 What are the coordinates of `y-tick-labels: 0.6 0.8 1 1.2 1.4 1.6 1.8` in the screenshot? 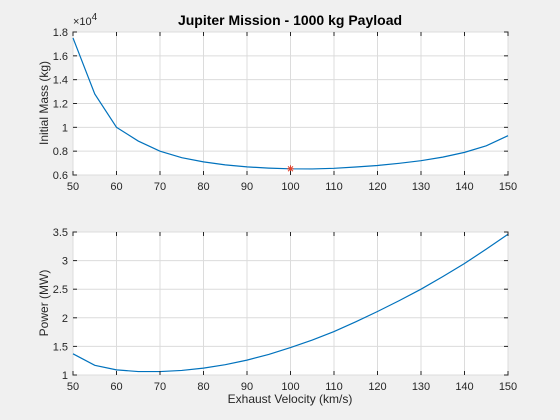 It's located at (60, 104).